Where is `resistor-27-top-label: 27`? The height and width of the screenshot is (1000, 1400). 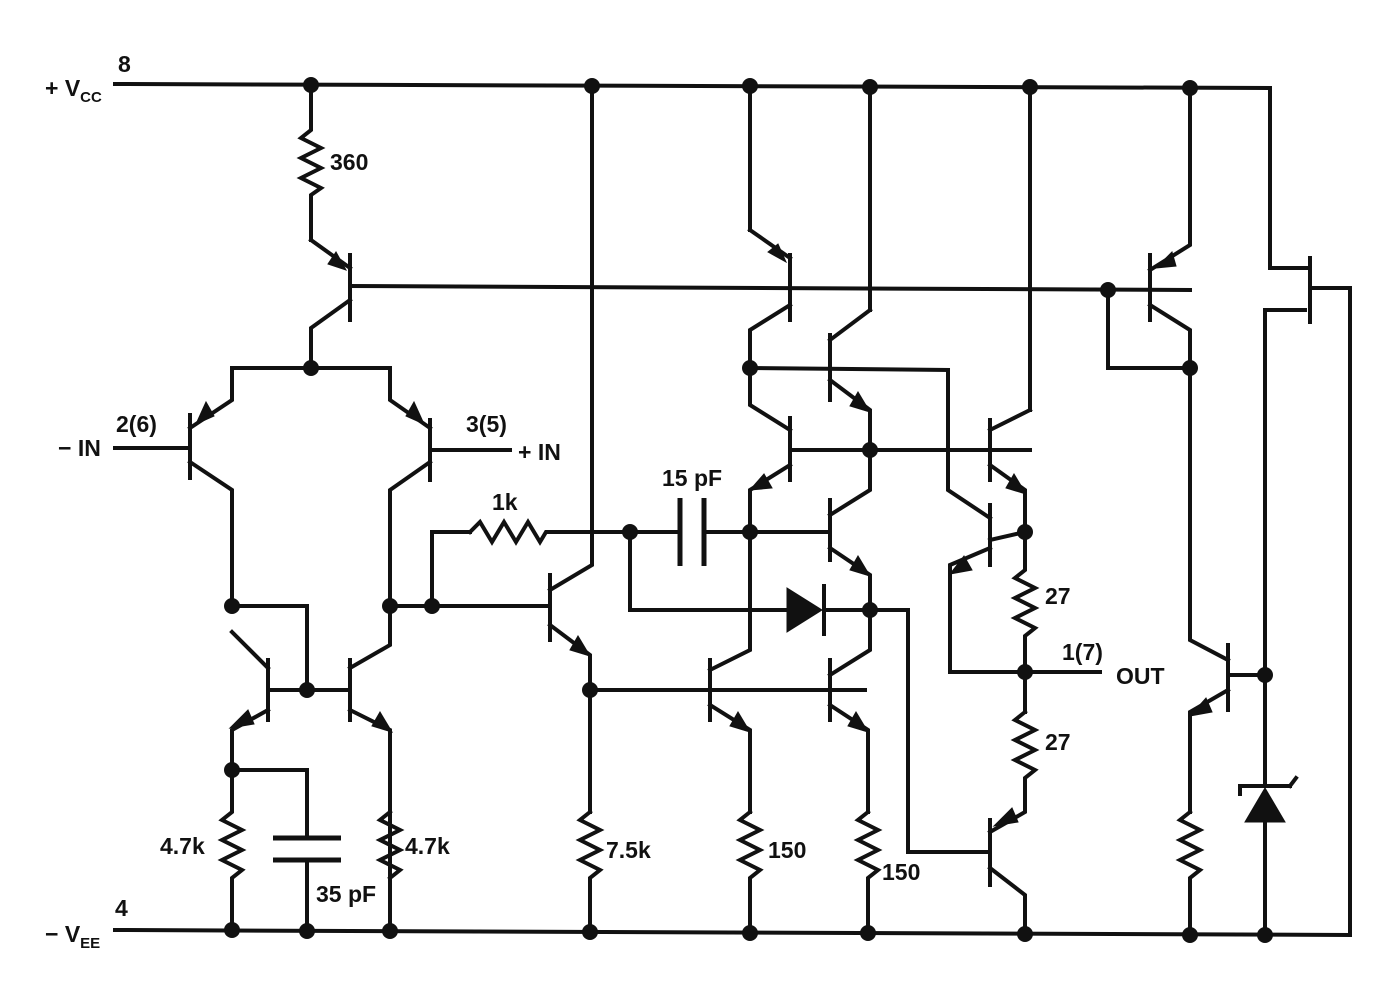 resistor-27-top-label: 27 is located at coordinates (1058, 596).